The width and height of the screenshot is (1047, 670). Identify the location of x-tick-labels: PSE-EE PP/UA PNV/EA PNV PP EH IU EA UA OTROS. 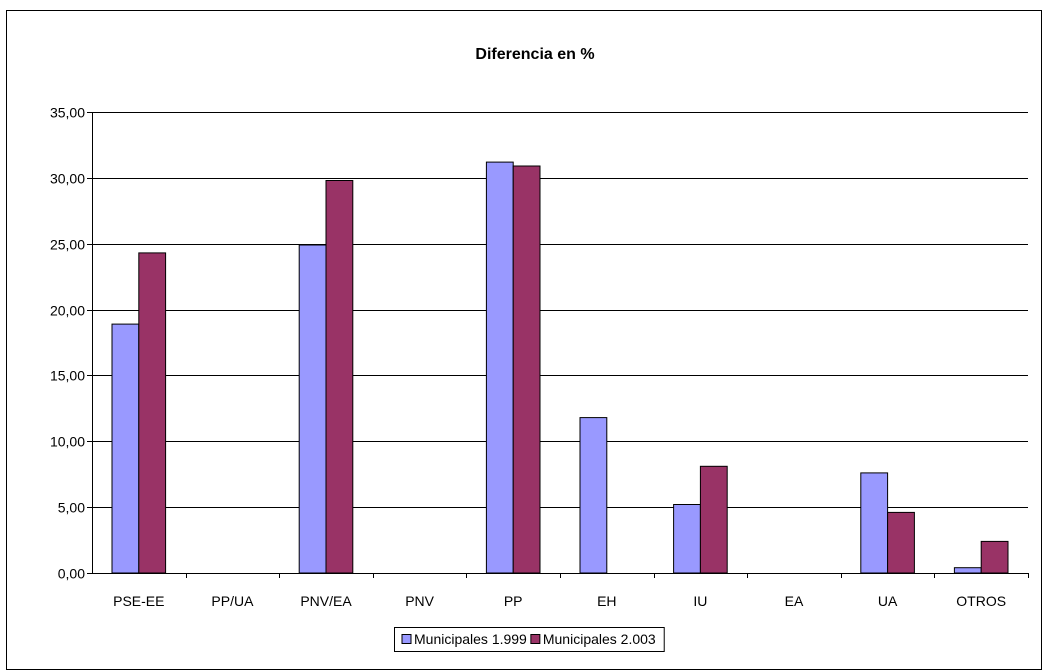
(559, 601).